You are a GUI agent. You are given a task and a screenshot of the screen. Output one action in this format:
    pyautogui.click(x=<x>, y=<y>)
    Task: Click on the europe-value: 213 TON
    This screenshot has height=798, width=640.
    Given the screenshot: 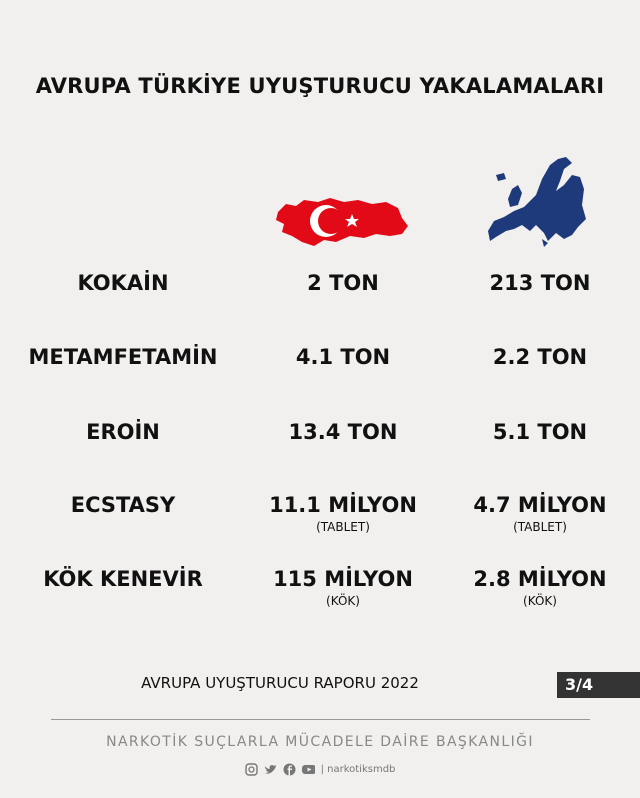 What is the action you would take?
    pyautogui.click(x=540, y=283)
    